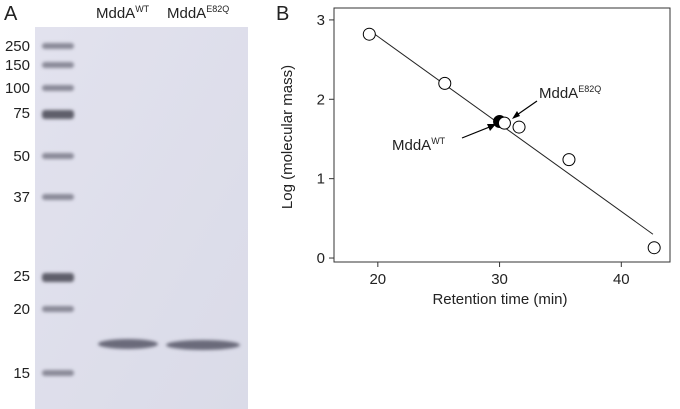 The width and height of the screenshot is (680, 409). I want to click on lane-sup: WT, so click(142, 9).